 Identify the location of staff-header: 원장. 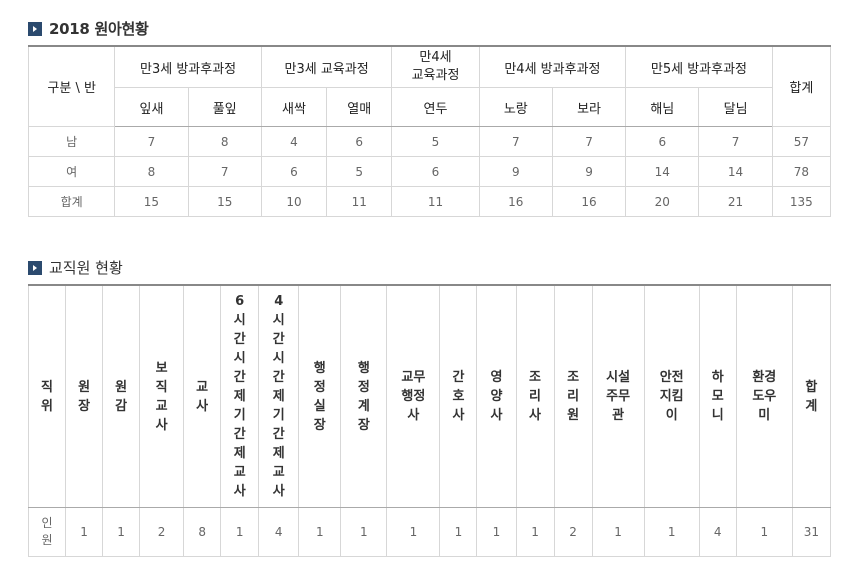
(84, 396).